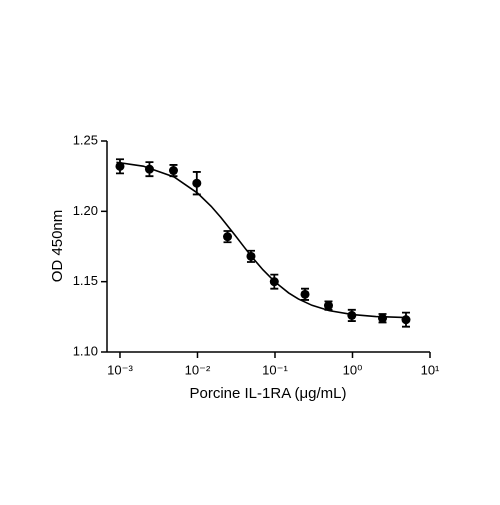 Image resolution: width=500 pixels, height=505 pixels. I want to click on x-tick-label: 10⁻¹, so click(275, 369).